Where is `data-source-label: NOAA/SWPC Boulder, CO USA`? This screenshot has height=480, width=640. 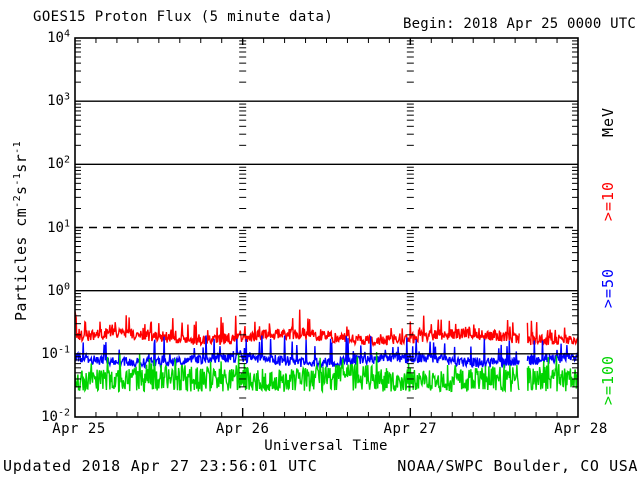 data-source-label: NOAA/SWPC Boulder, CO USA is located at coordinates (517, 466).